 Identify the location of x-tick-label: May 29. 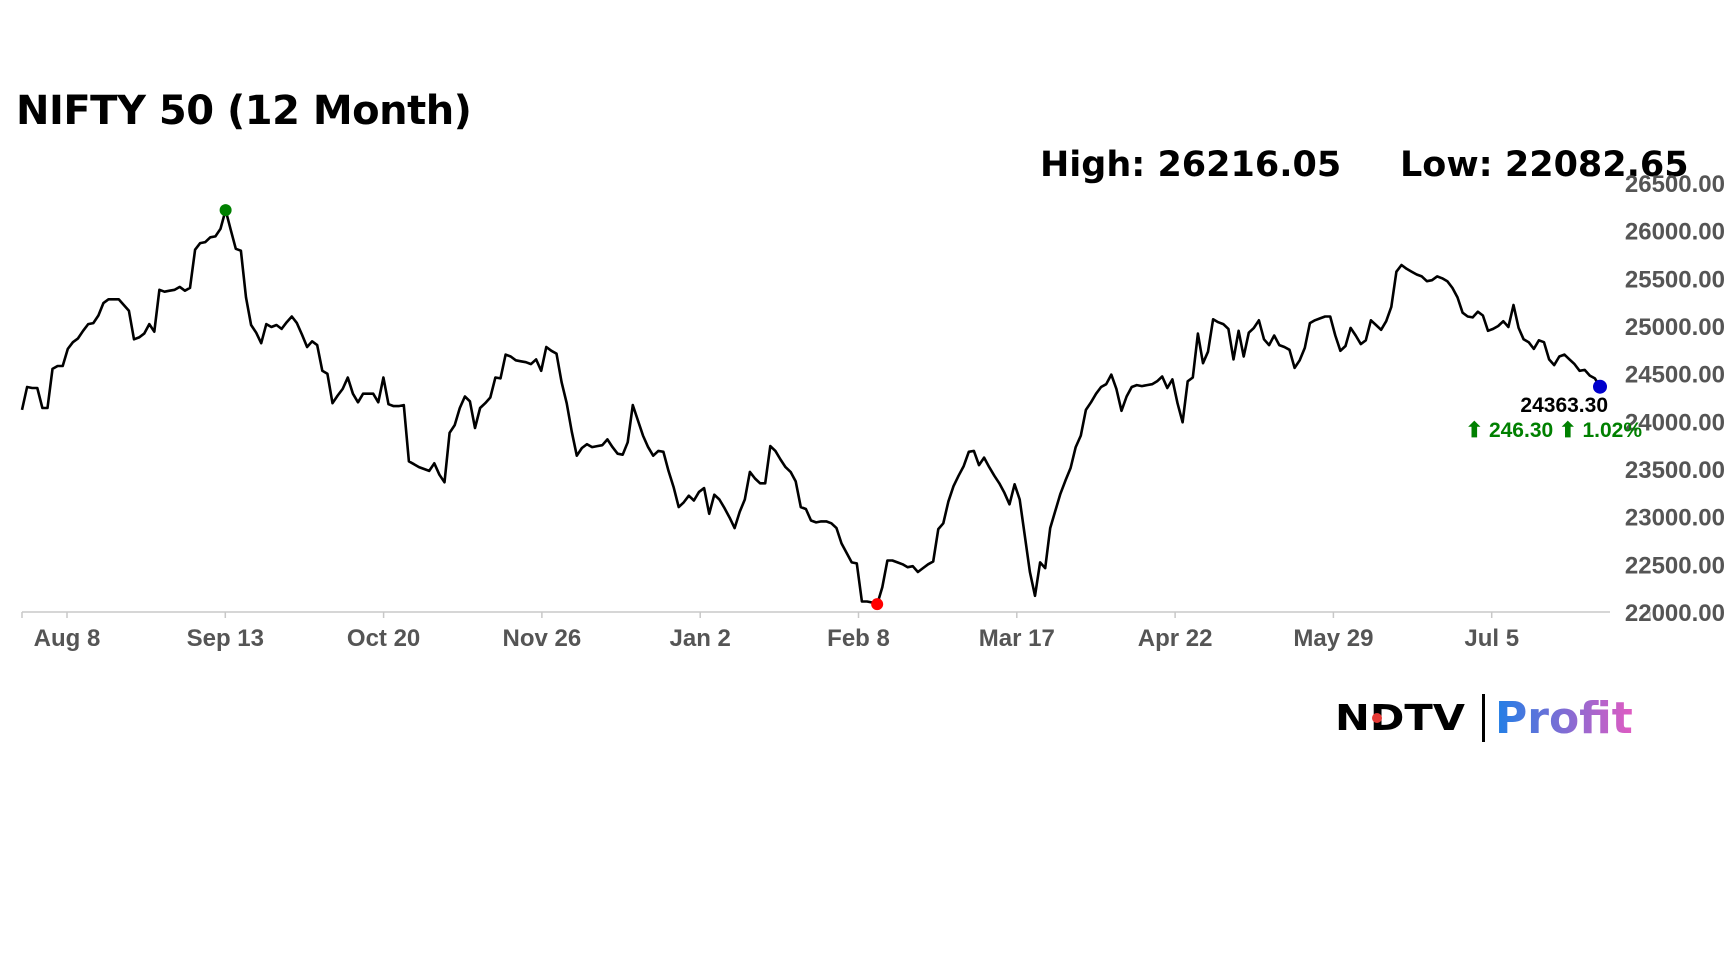
(1333, 638).